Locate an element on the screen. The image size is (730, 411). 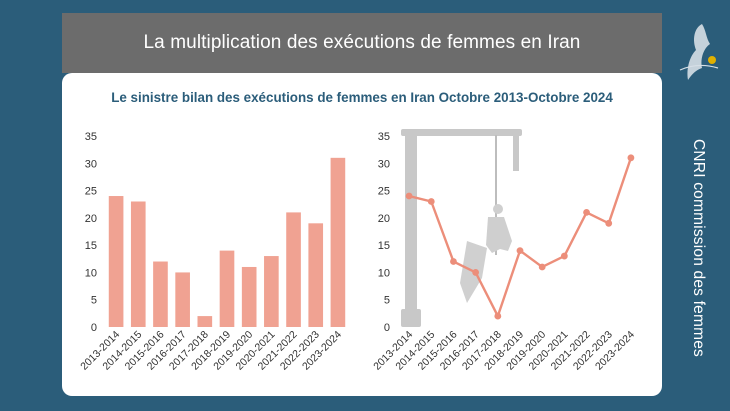
point-2016-2017 is located at coordinates (476, 272).